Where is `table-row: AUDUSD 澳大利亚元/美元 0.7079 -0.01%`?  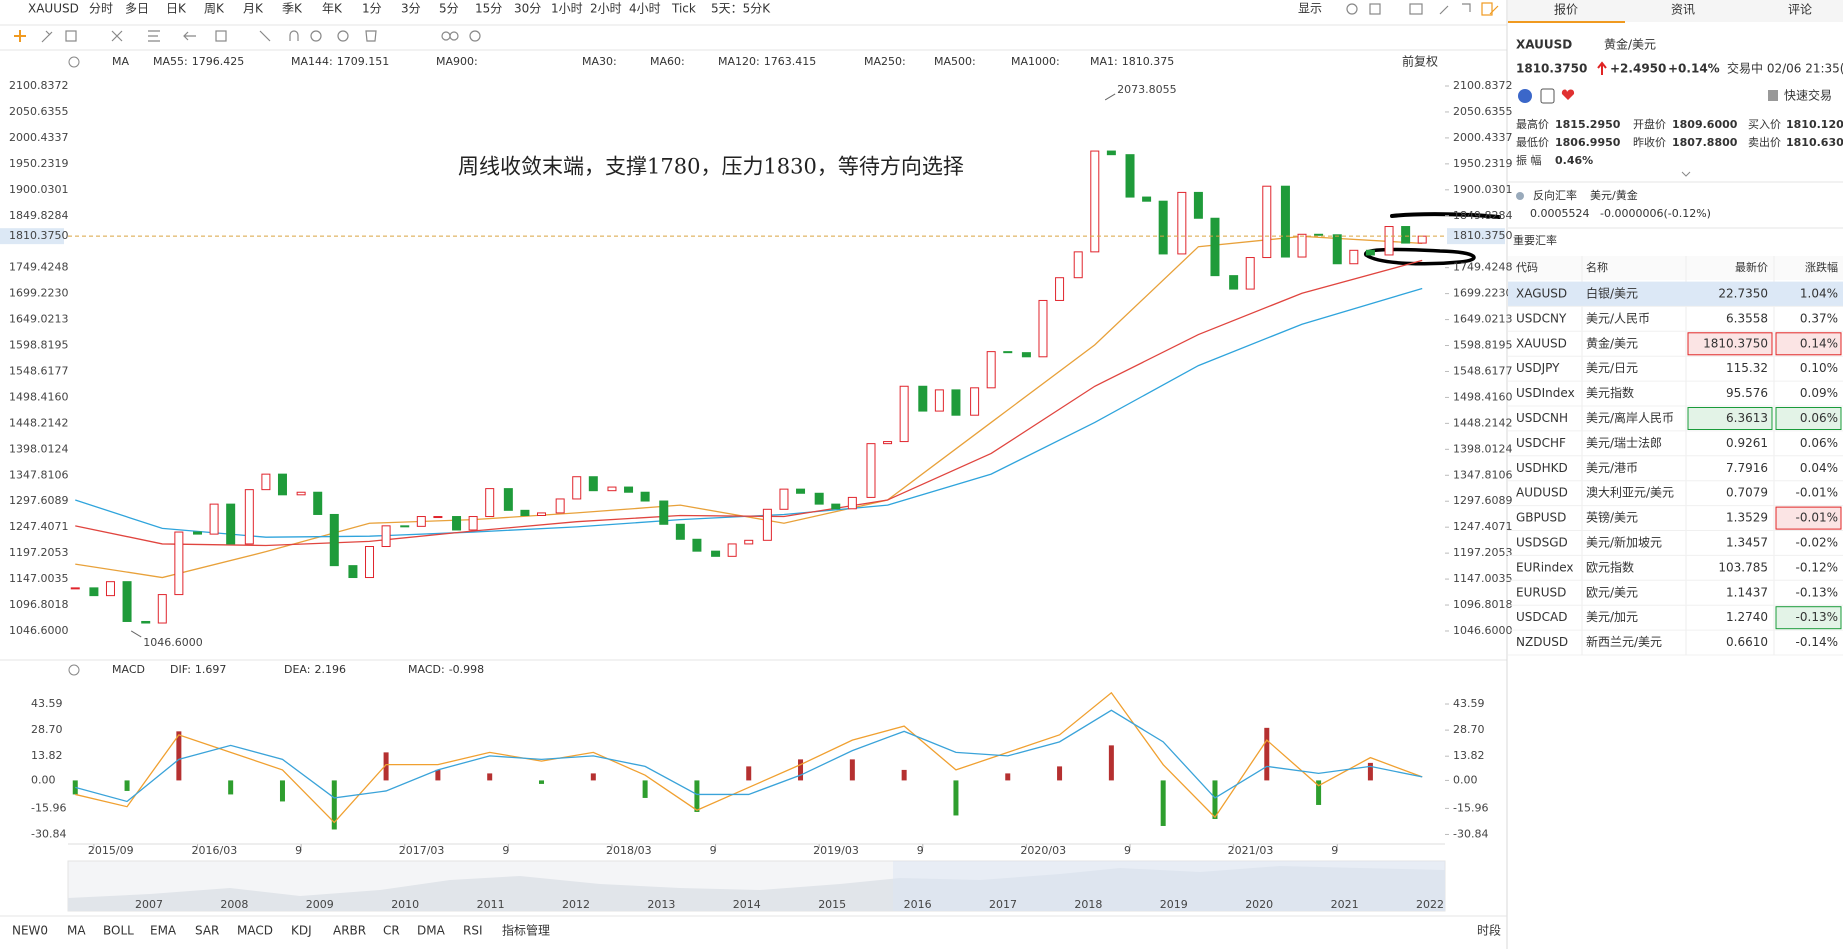 table-row: AUDUSD 澳大利亚元/美元 0.7079 -0.01% is located at coordinates (1675, 496).